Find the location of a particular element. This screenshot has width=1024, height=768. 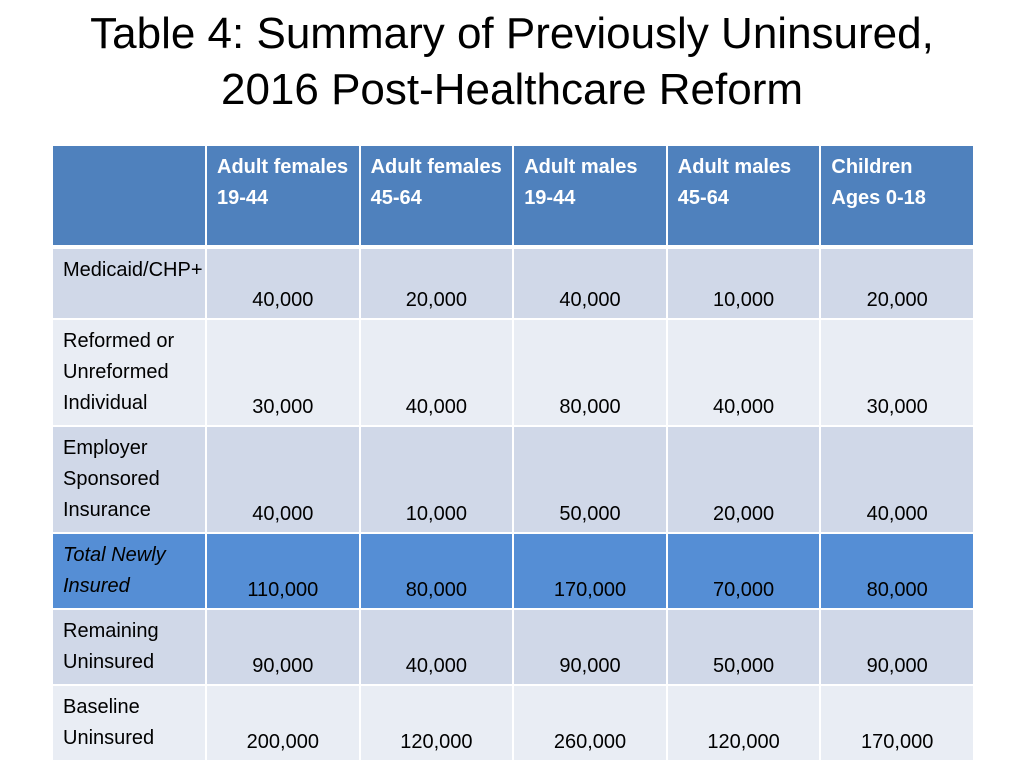

column-header: Adult females 45-64 is located at coordinates (436, 196).